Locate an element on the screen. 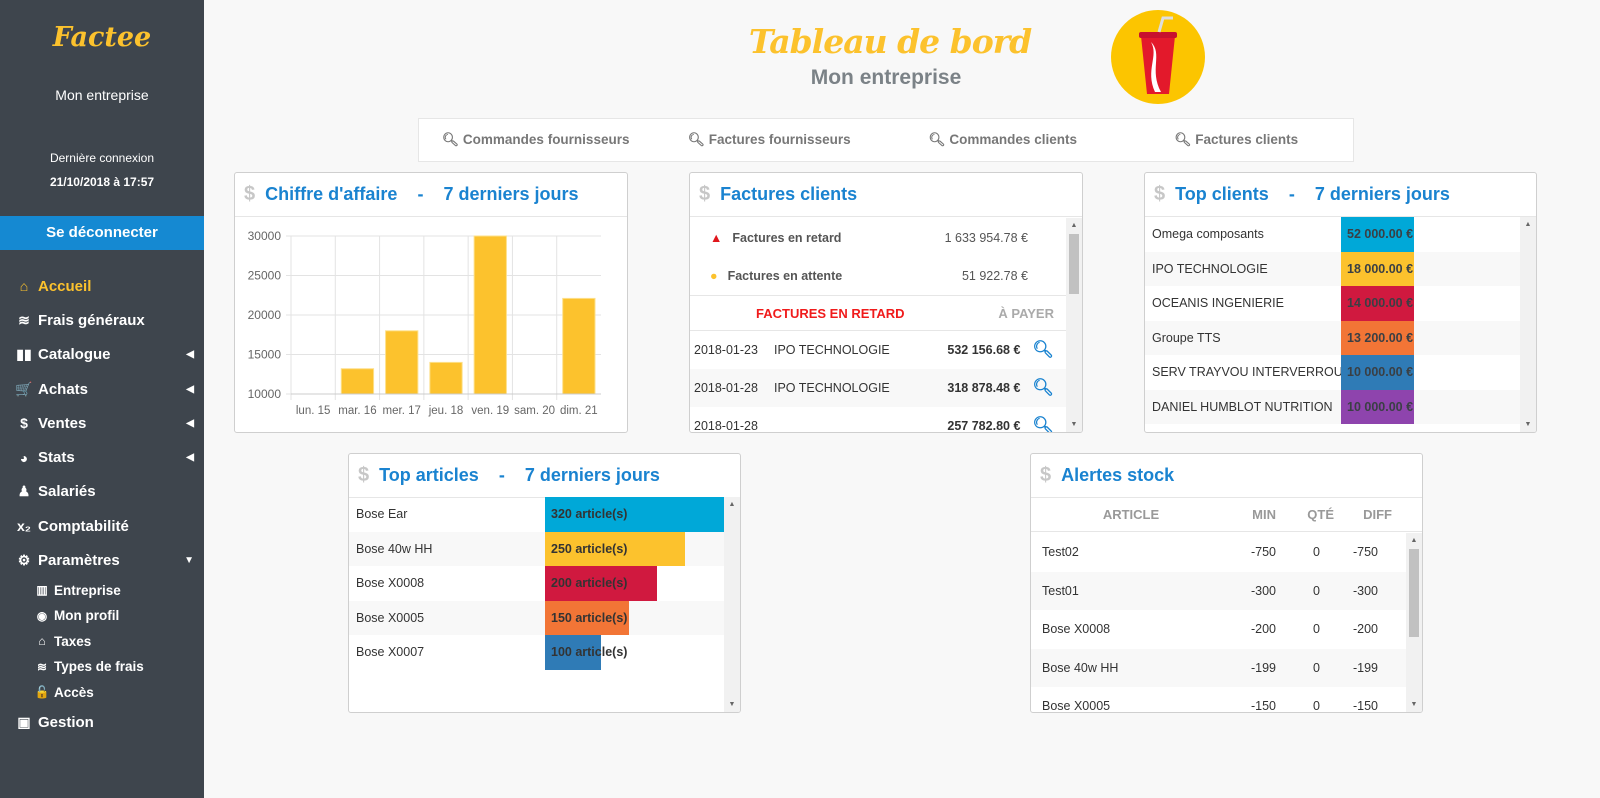 This screenshot has width=1600, height=798. sidebar-subitem: ≋ Types de frais is located at coordinates (102, 667).